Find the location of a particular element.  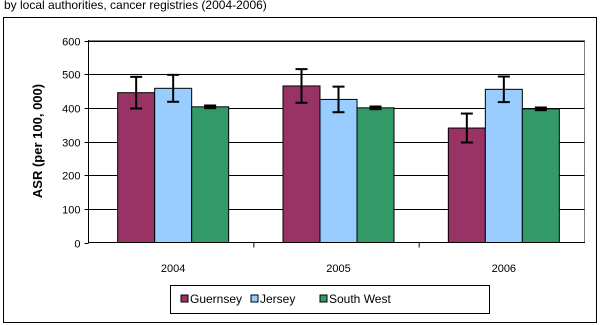

bar-south-west-2004 is located at coordinates (210, 174).